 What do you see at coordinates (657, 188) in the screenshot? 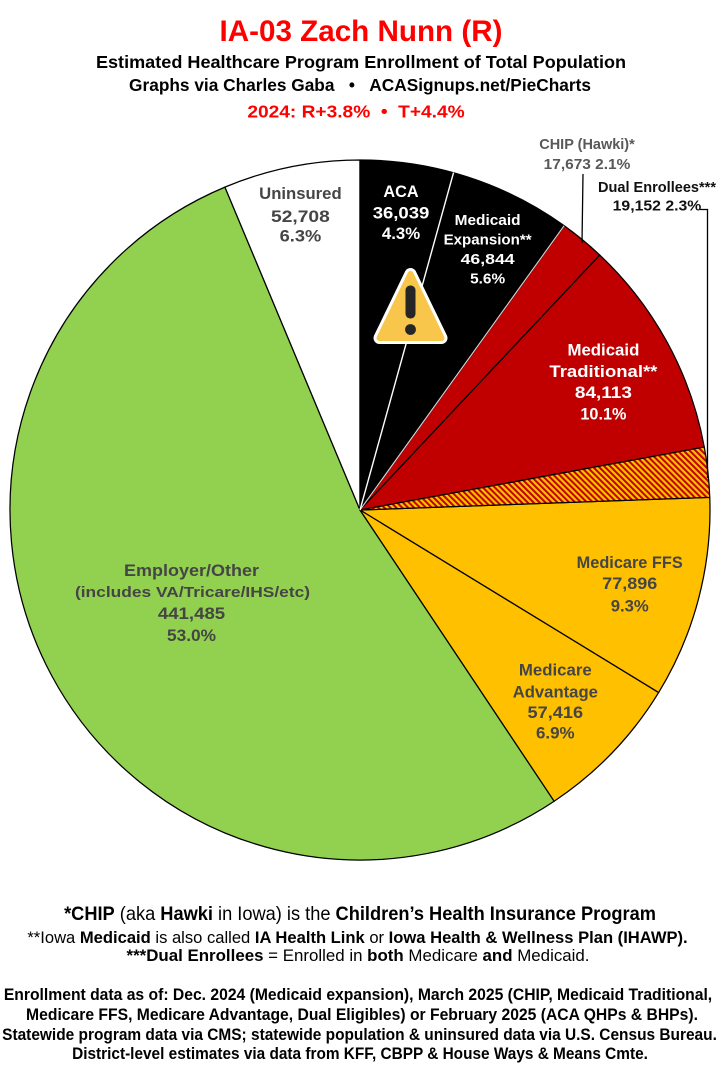
I see `svg-text: Dual Enrollees***` at bounding box center [657, 188].